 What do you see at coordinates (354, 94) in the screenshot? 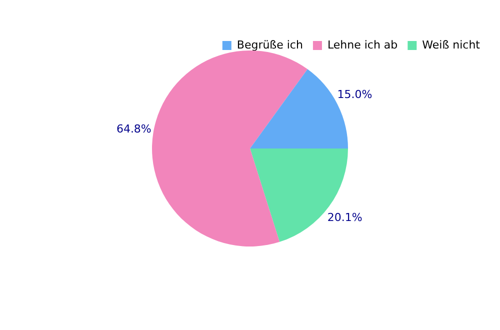
I see `data-label: 15.0%` at bounding box center [354, 94].